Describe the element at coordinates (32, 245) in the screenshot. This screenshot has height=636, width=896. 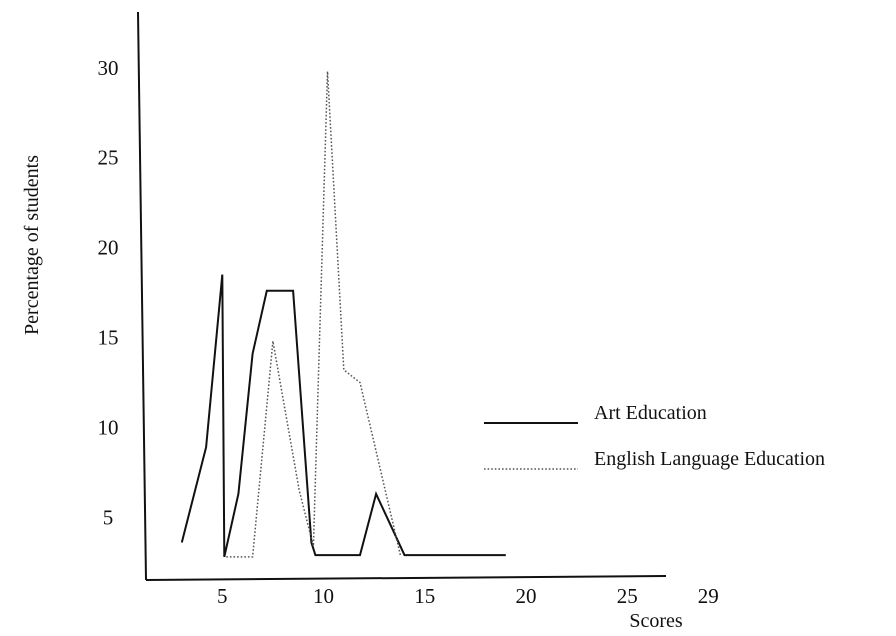
I see `y-axis-label: Percentage of students` at that location.